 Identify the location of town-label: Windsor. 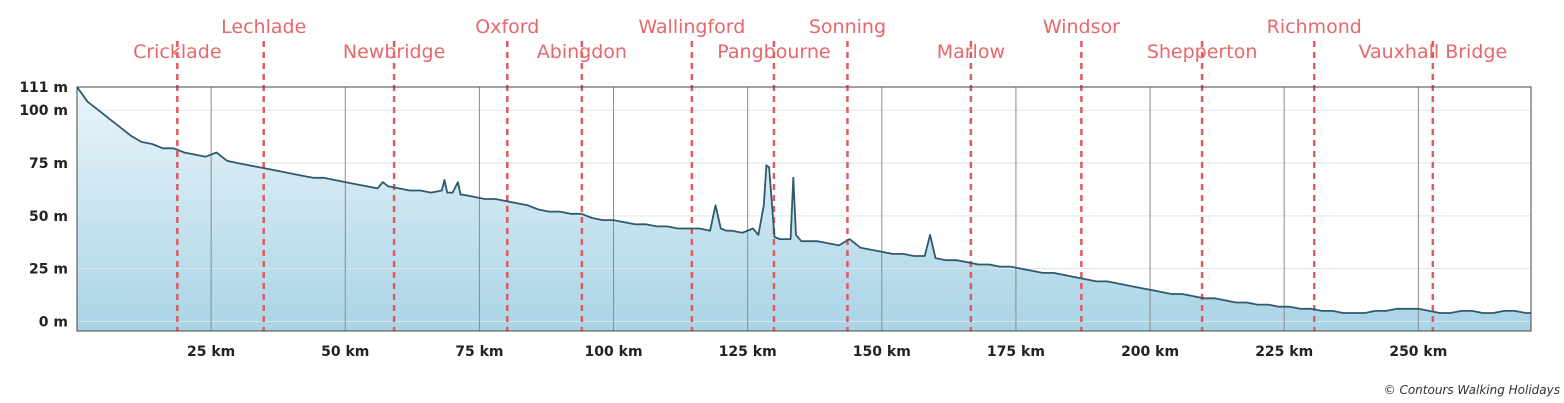
(1081, 27).